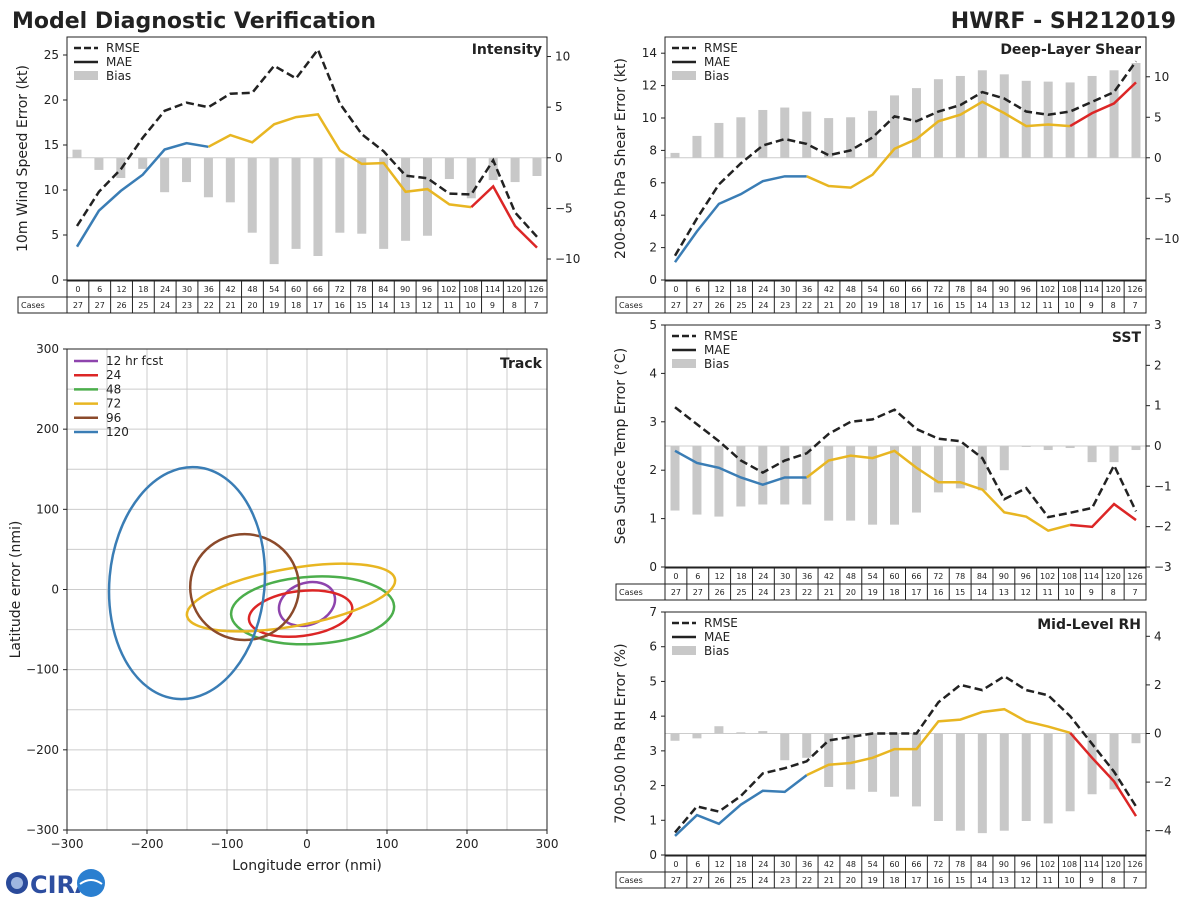 Image resolution: width=1200 pixels, height=900 pixels. Describe the element at coordinates (653, 215) in the screenshot. I see `shear-ytick-label: 4` at that location.